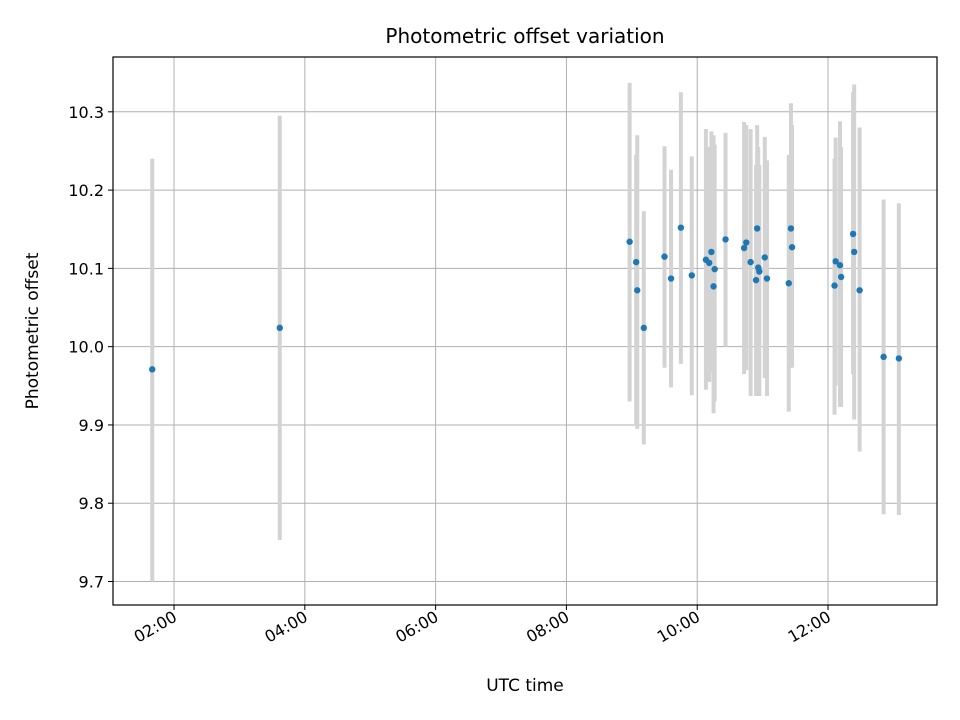  I want to click on x-tick-label: 06:00, so click(416, 627).